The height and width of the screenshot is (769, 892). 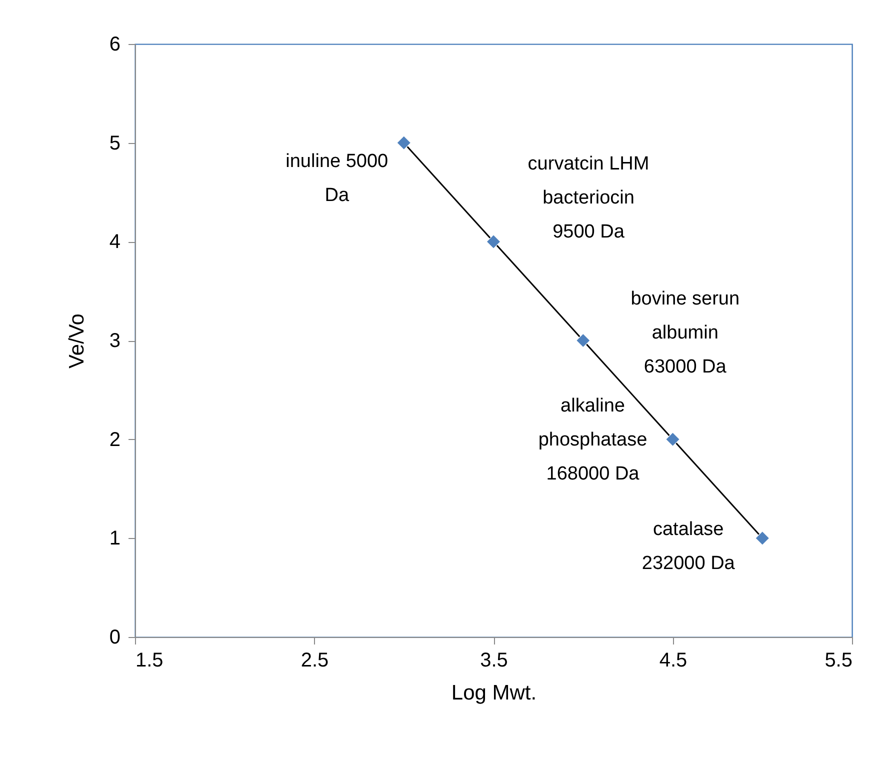 I want to click on y-tick-label: 0, so click(x=114, y=637).